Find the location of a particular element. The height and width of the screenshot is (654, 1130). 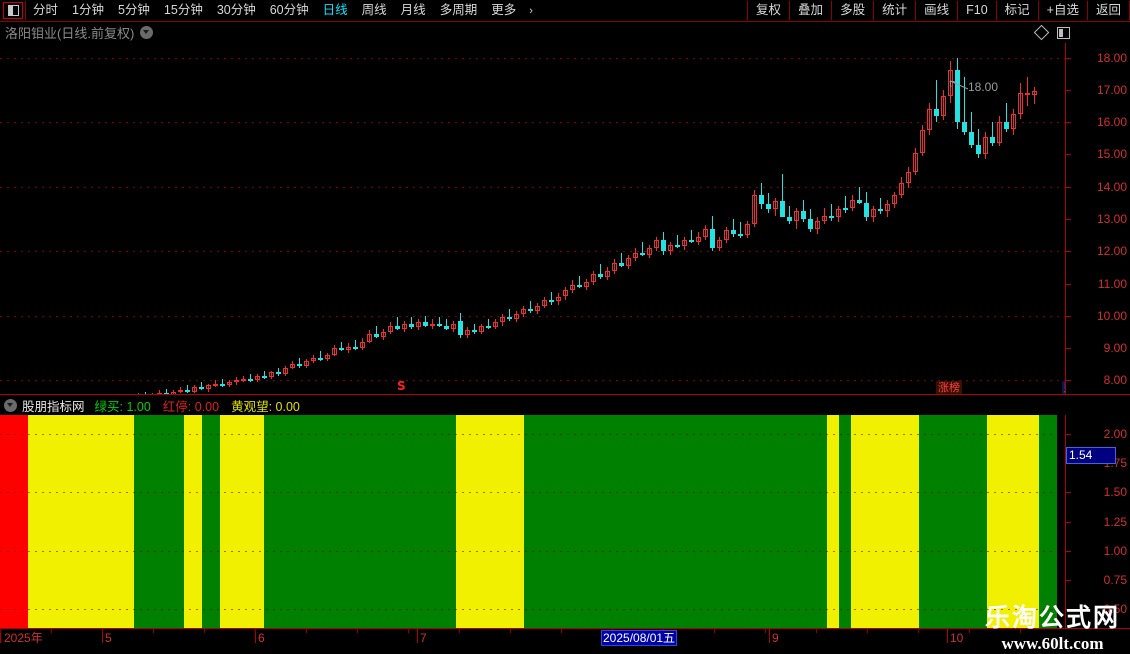

period-tab-1: 1分钟 is located at coordinates (88, 10).